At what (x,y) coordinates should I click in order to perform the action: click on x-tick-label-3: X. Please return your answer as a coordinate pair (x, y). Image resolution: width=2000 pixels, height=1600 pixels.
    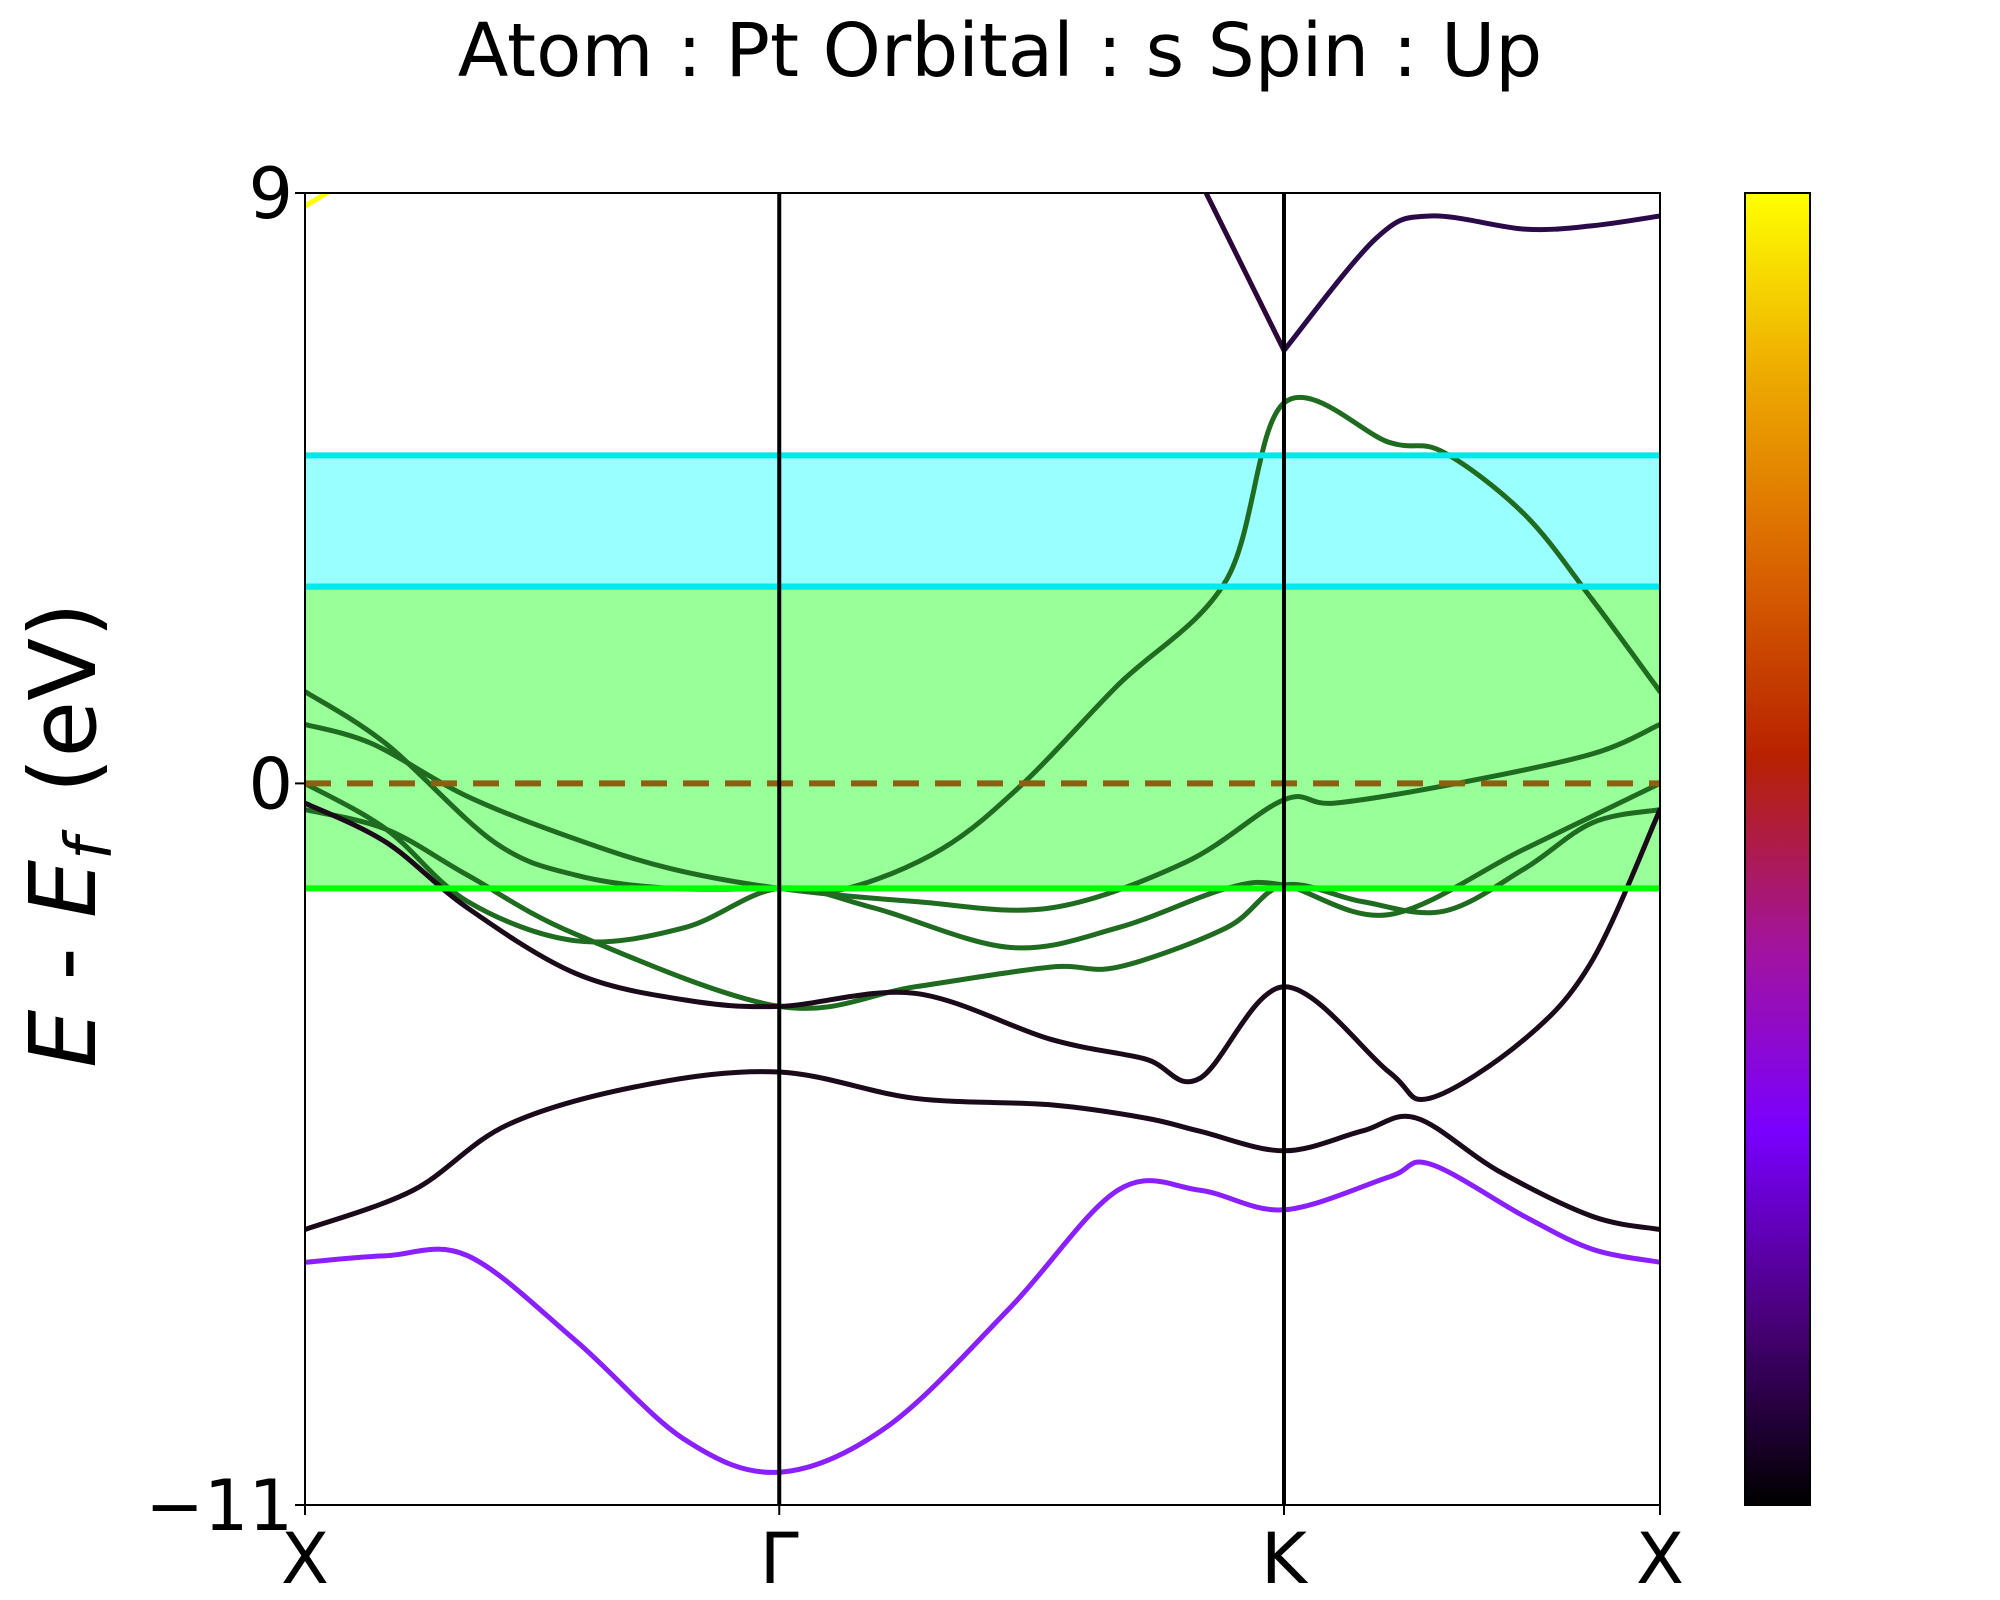
    Looking at the image, I should click on (1660, 1559).